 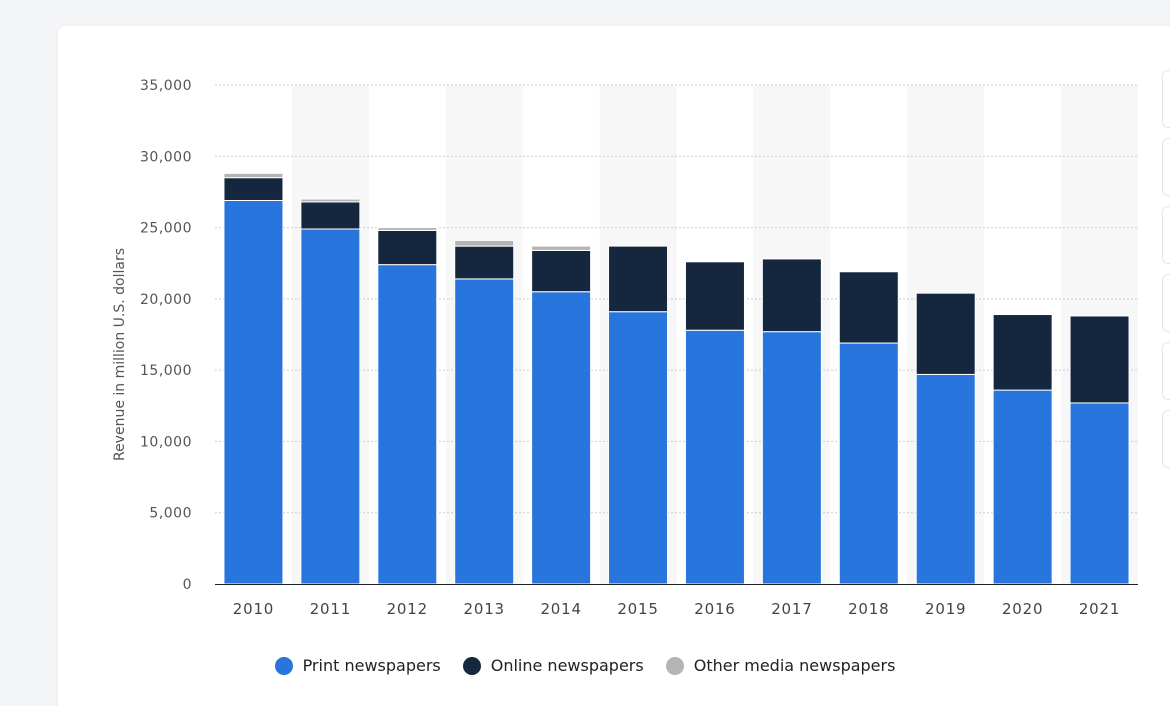 I want to click on legend-item: Online newspapers, so click(x=553, y=665).